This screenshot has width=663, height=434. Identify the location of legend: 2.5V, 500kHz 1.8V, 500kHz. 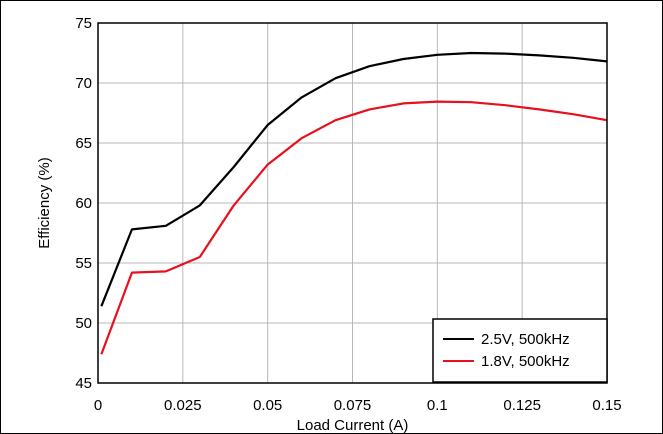
(520, 350).